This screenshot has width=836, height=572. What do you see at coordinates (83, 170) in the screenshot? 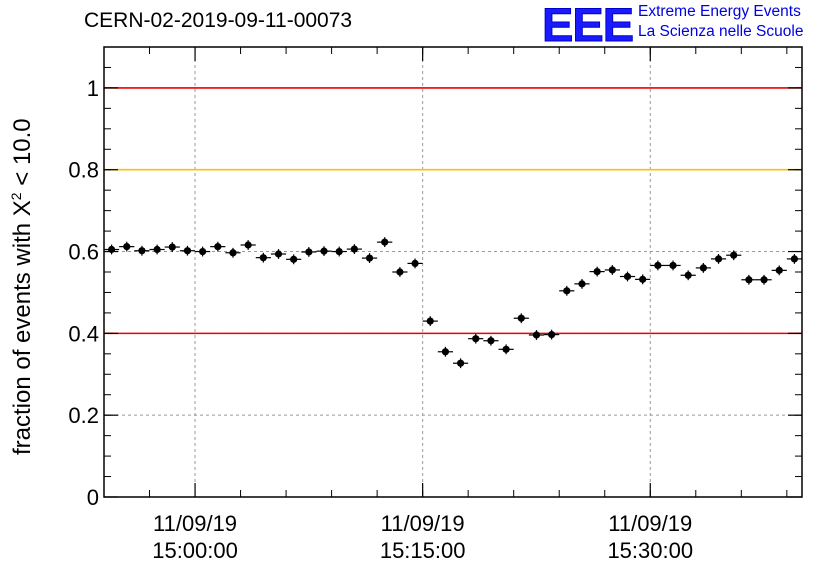
I see `y-tick-label: 0.8` at bounding box center [83, 170].